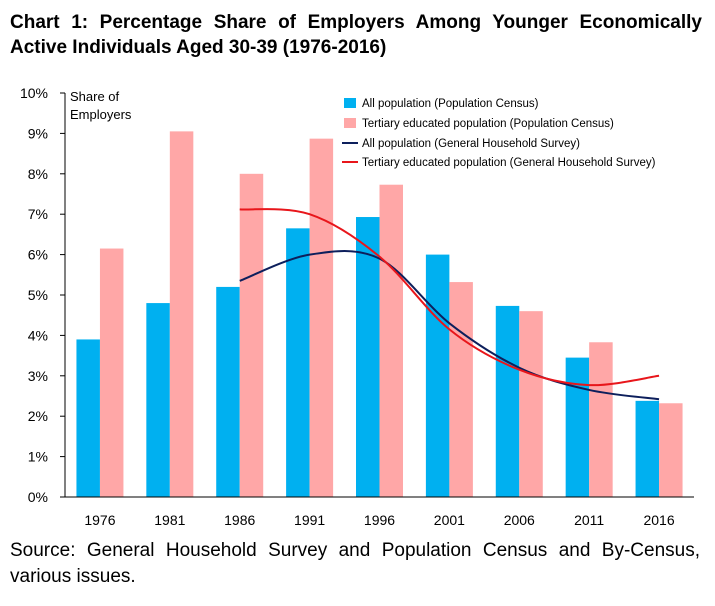 This screenshot has width=715, height=606. Describe the element at coordinates (589, 520) in the screenshot. I see `x-tick-label: 2011` at that location.